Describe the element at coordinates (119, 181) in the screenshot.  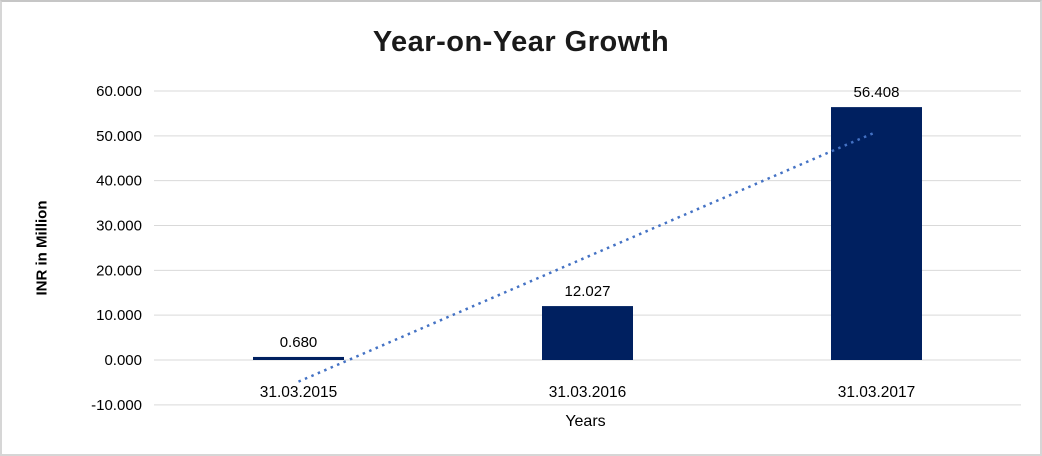
I see `y-tick-label: 40.000` at that location.